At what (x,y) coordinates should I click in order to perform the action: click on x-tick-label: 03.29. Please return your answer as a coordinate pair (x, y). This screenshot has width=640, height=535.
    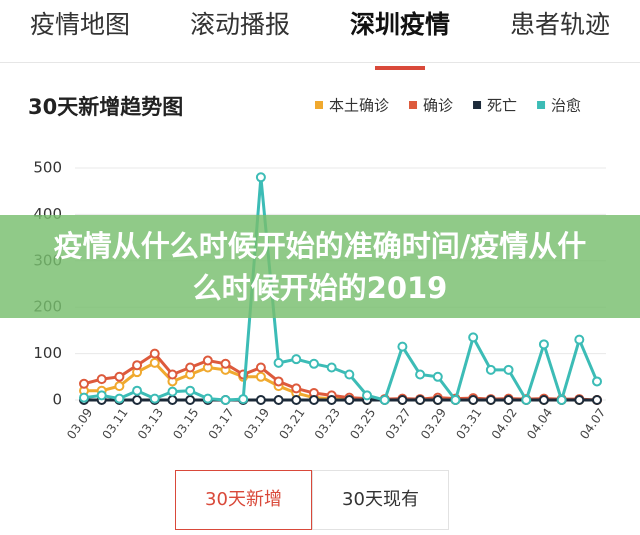
    Looking at the image, I should click on (433, 424).